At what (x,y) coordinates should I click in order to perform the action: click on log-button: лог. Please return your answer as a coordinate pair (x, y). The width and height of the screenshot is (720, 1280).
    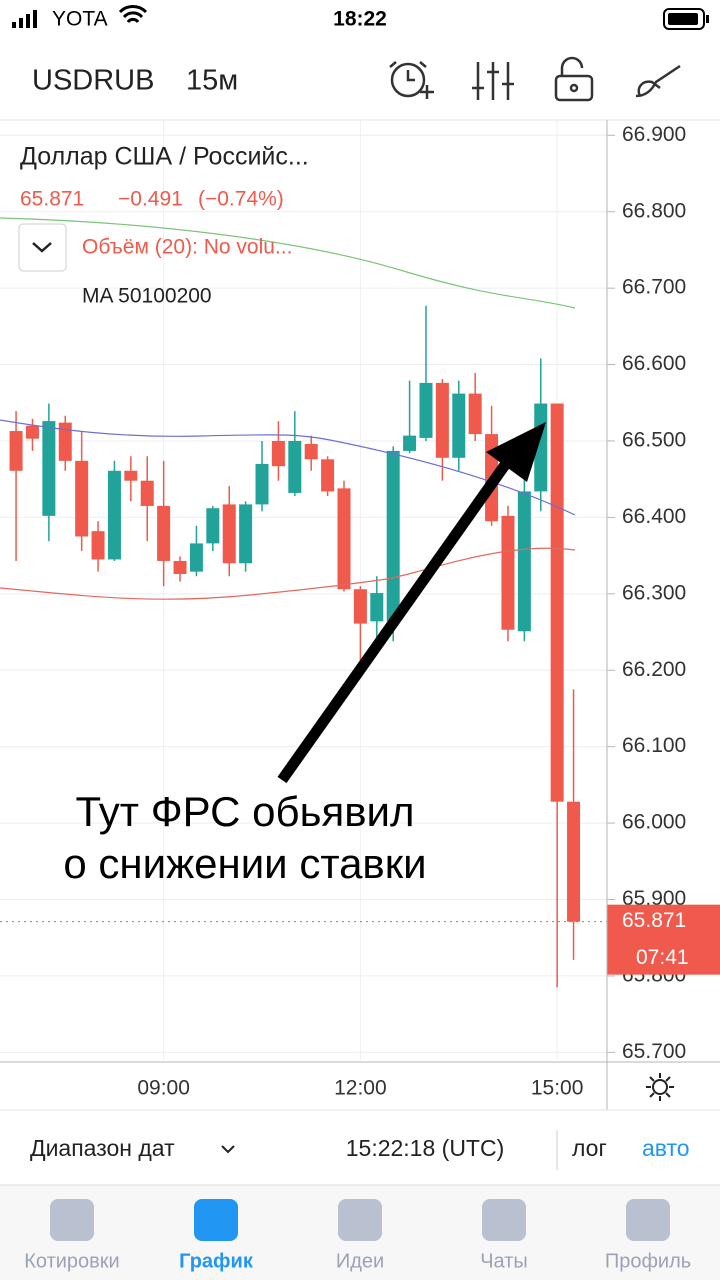
    Looking at the image, I should click on (589, 1148).